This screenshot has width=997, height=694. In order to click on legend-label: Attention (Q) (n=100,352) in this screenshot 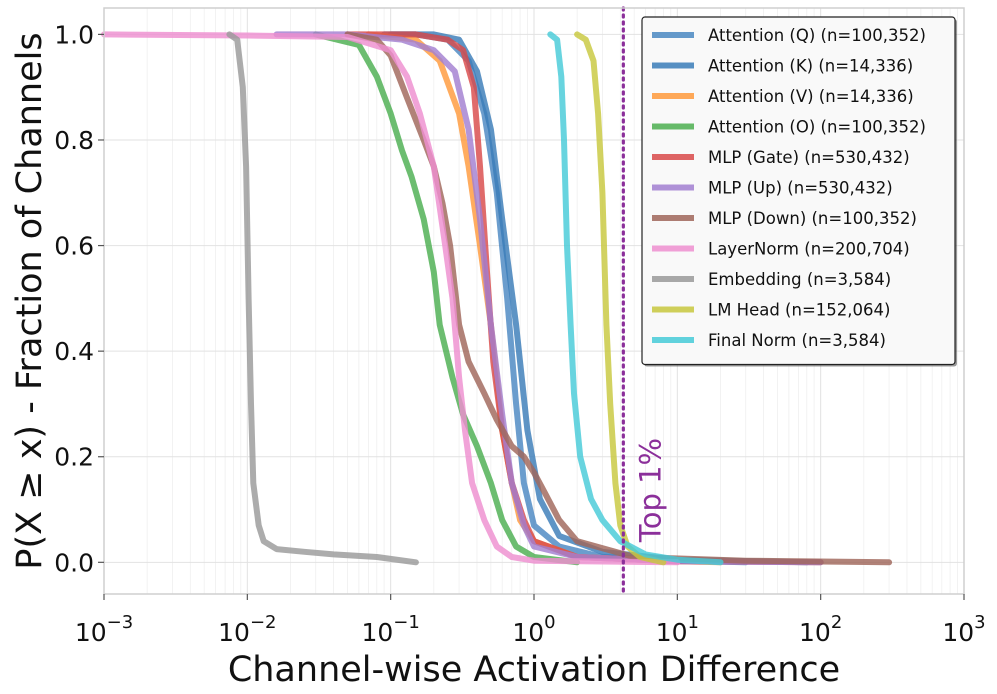, I will do `click(817, 35)`.